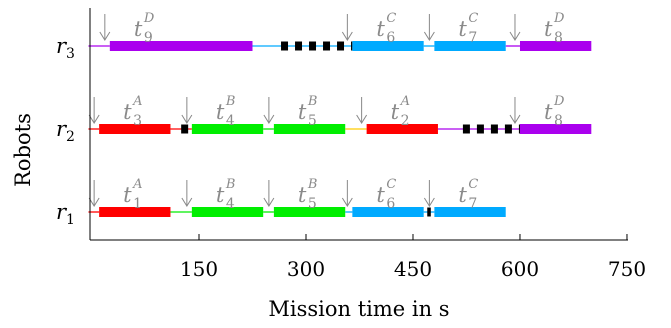 This screenshot has height=328, width=671. What do you see at coordinates (405, 121) in the screenshot?
I see `task-label-index: 2` at bounding box center [405, 121].